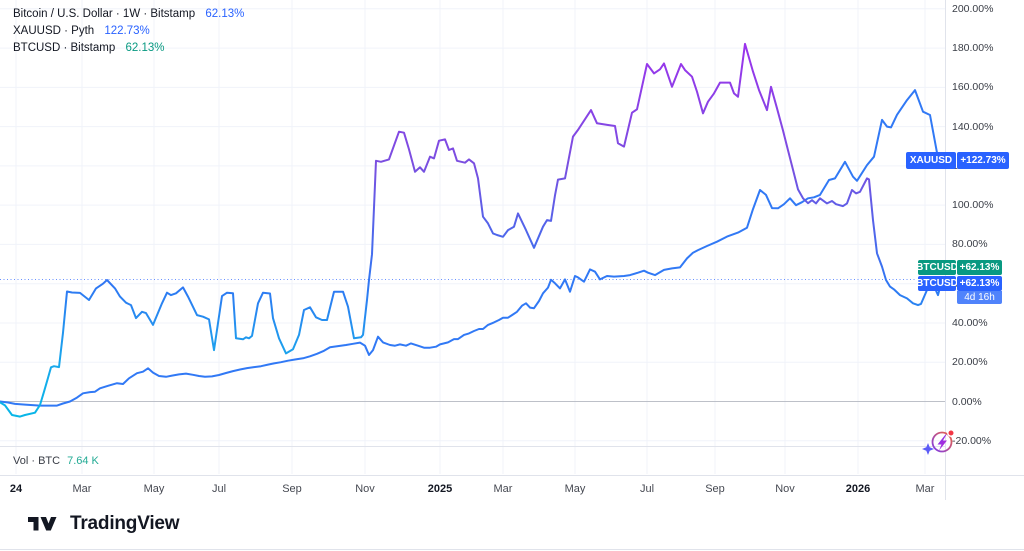  Describe the element at coordinates (42, 523) in the screenshot. I see `tradingview-logo` at that location.